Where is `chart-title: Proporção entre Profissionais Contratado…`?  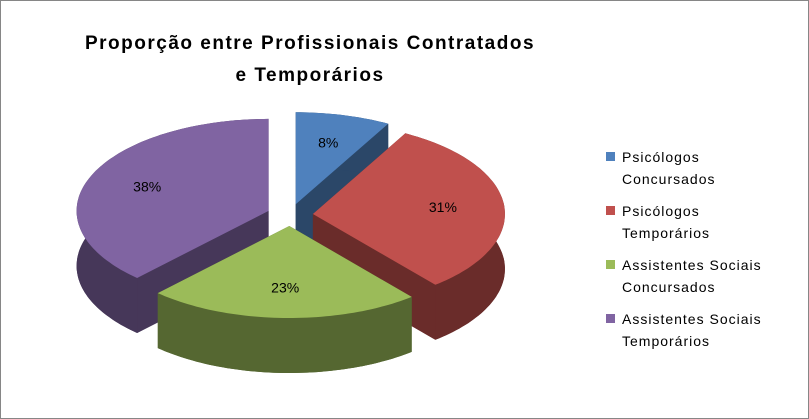 chart-title: Proporção entre Profissionais Contratado… is located at coordinates (310, 59).